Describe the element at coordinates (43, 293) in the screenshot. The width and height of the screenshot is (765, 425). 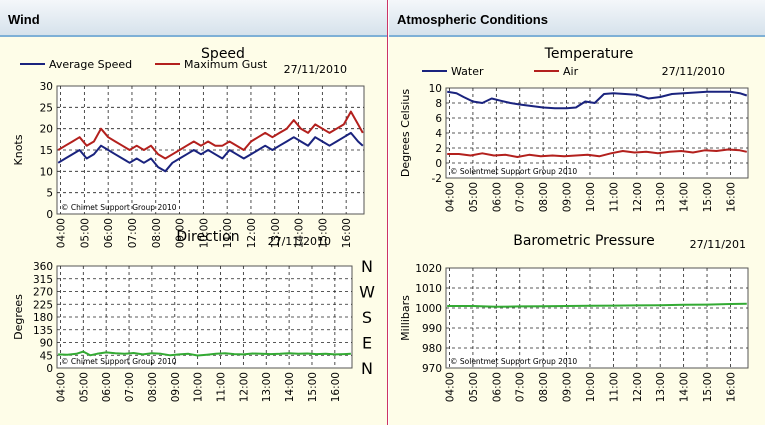
I see `y-tick-label: 270` at that location.